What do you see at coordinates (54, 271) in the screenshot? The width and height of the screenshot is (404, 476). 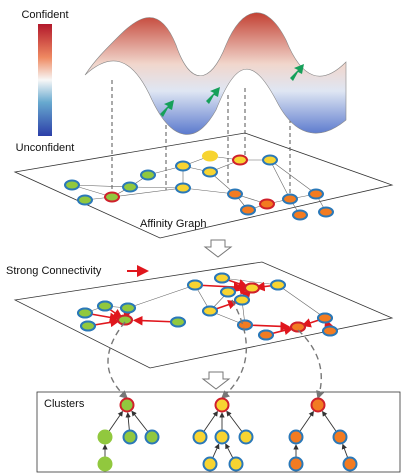 I see `legend-label: Strong Connectivity` at bounding box center [54, 271].